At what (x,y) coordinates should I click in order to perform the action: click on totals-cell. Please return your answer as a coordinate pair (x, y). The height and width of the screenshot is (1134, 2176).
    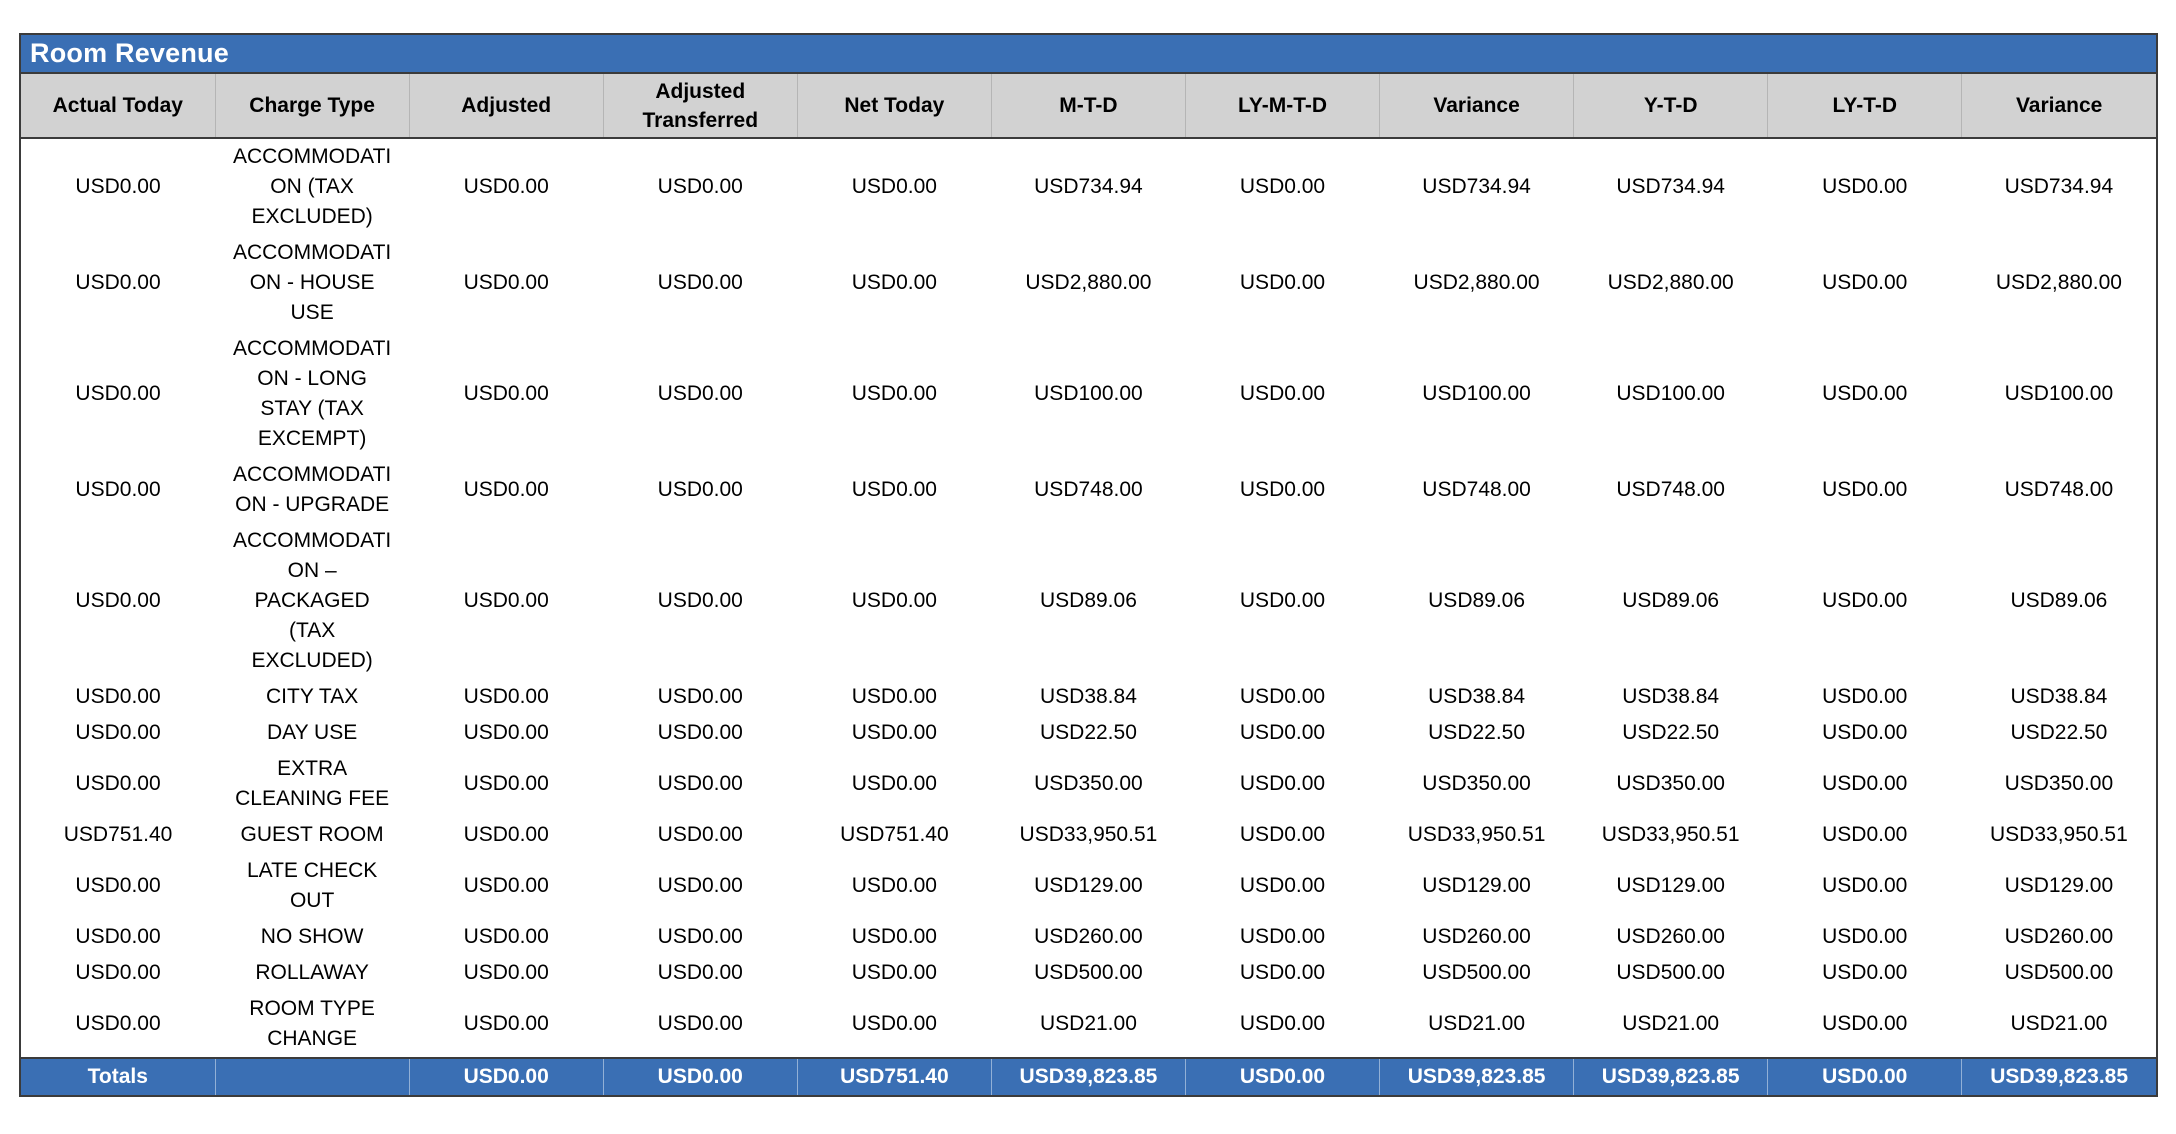
    Looking at the image, I should click on (312, 1076).